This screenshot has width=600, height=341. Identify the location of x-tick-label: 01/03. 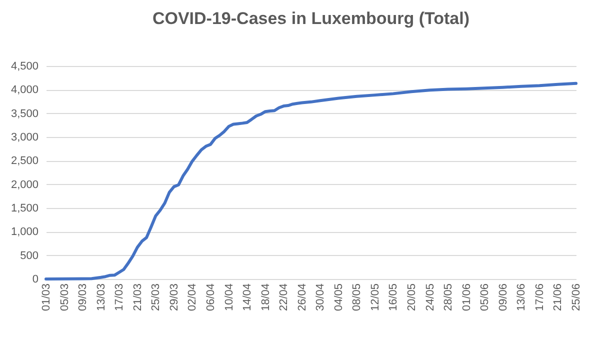
(46, 298).